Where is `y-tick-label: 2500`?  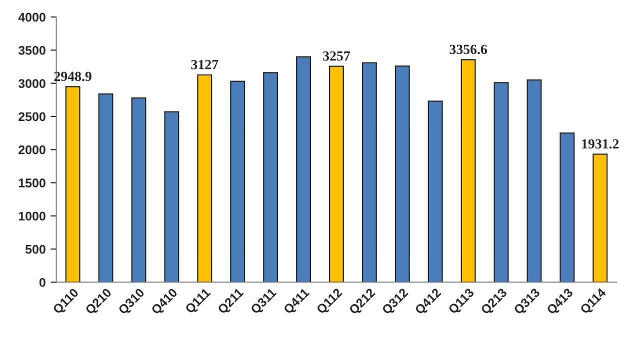
y-tick-label: 2500 is located at coordinates (32, 117).